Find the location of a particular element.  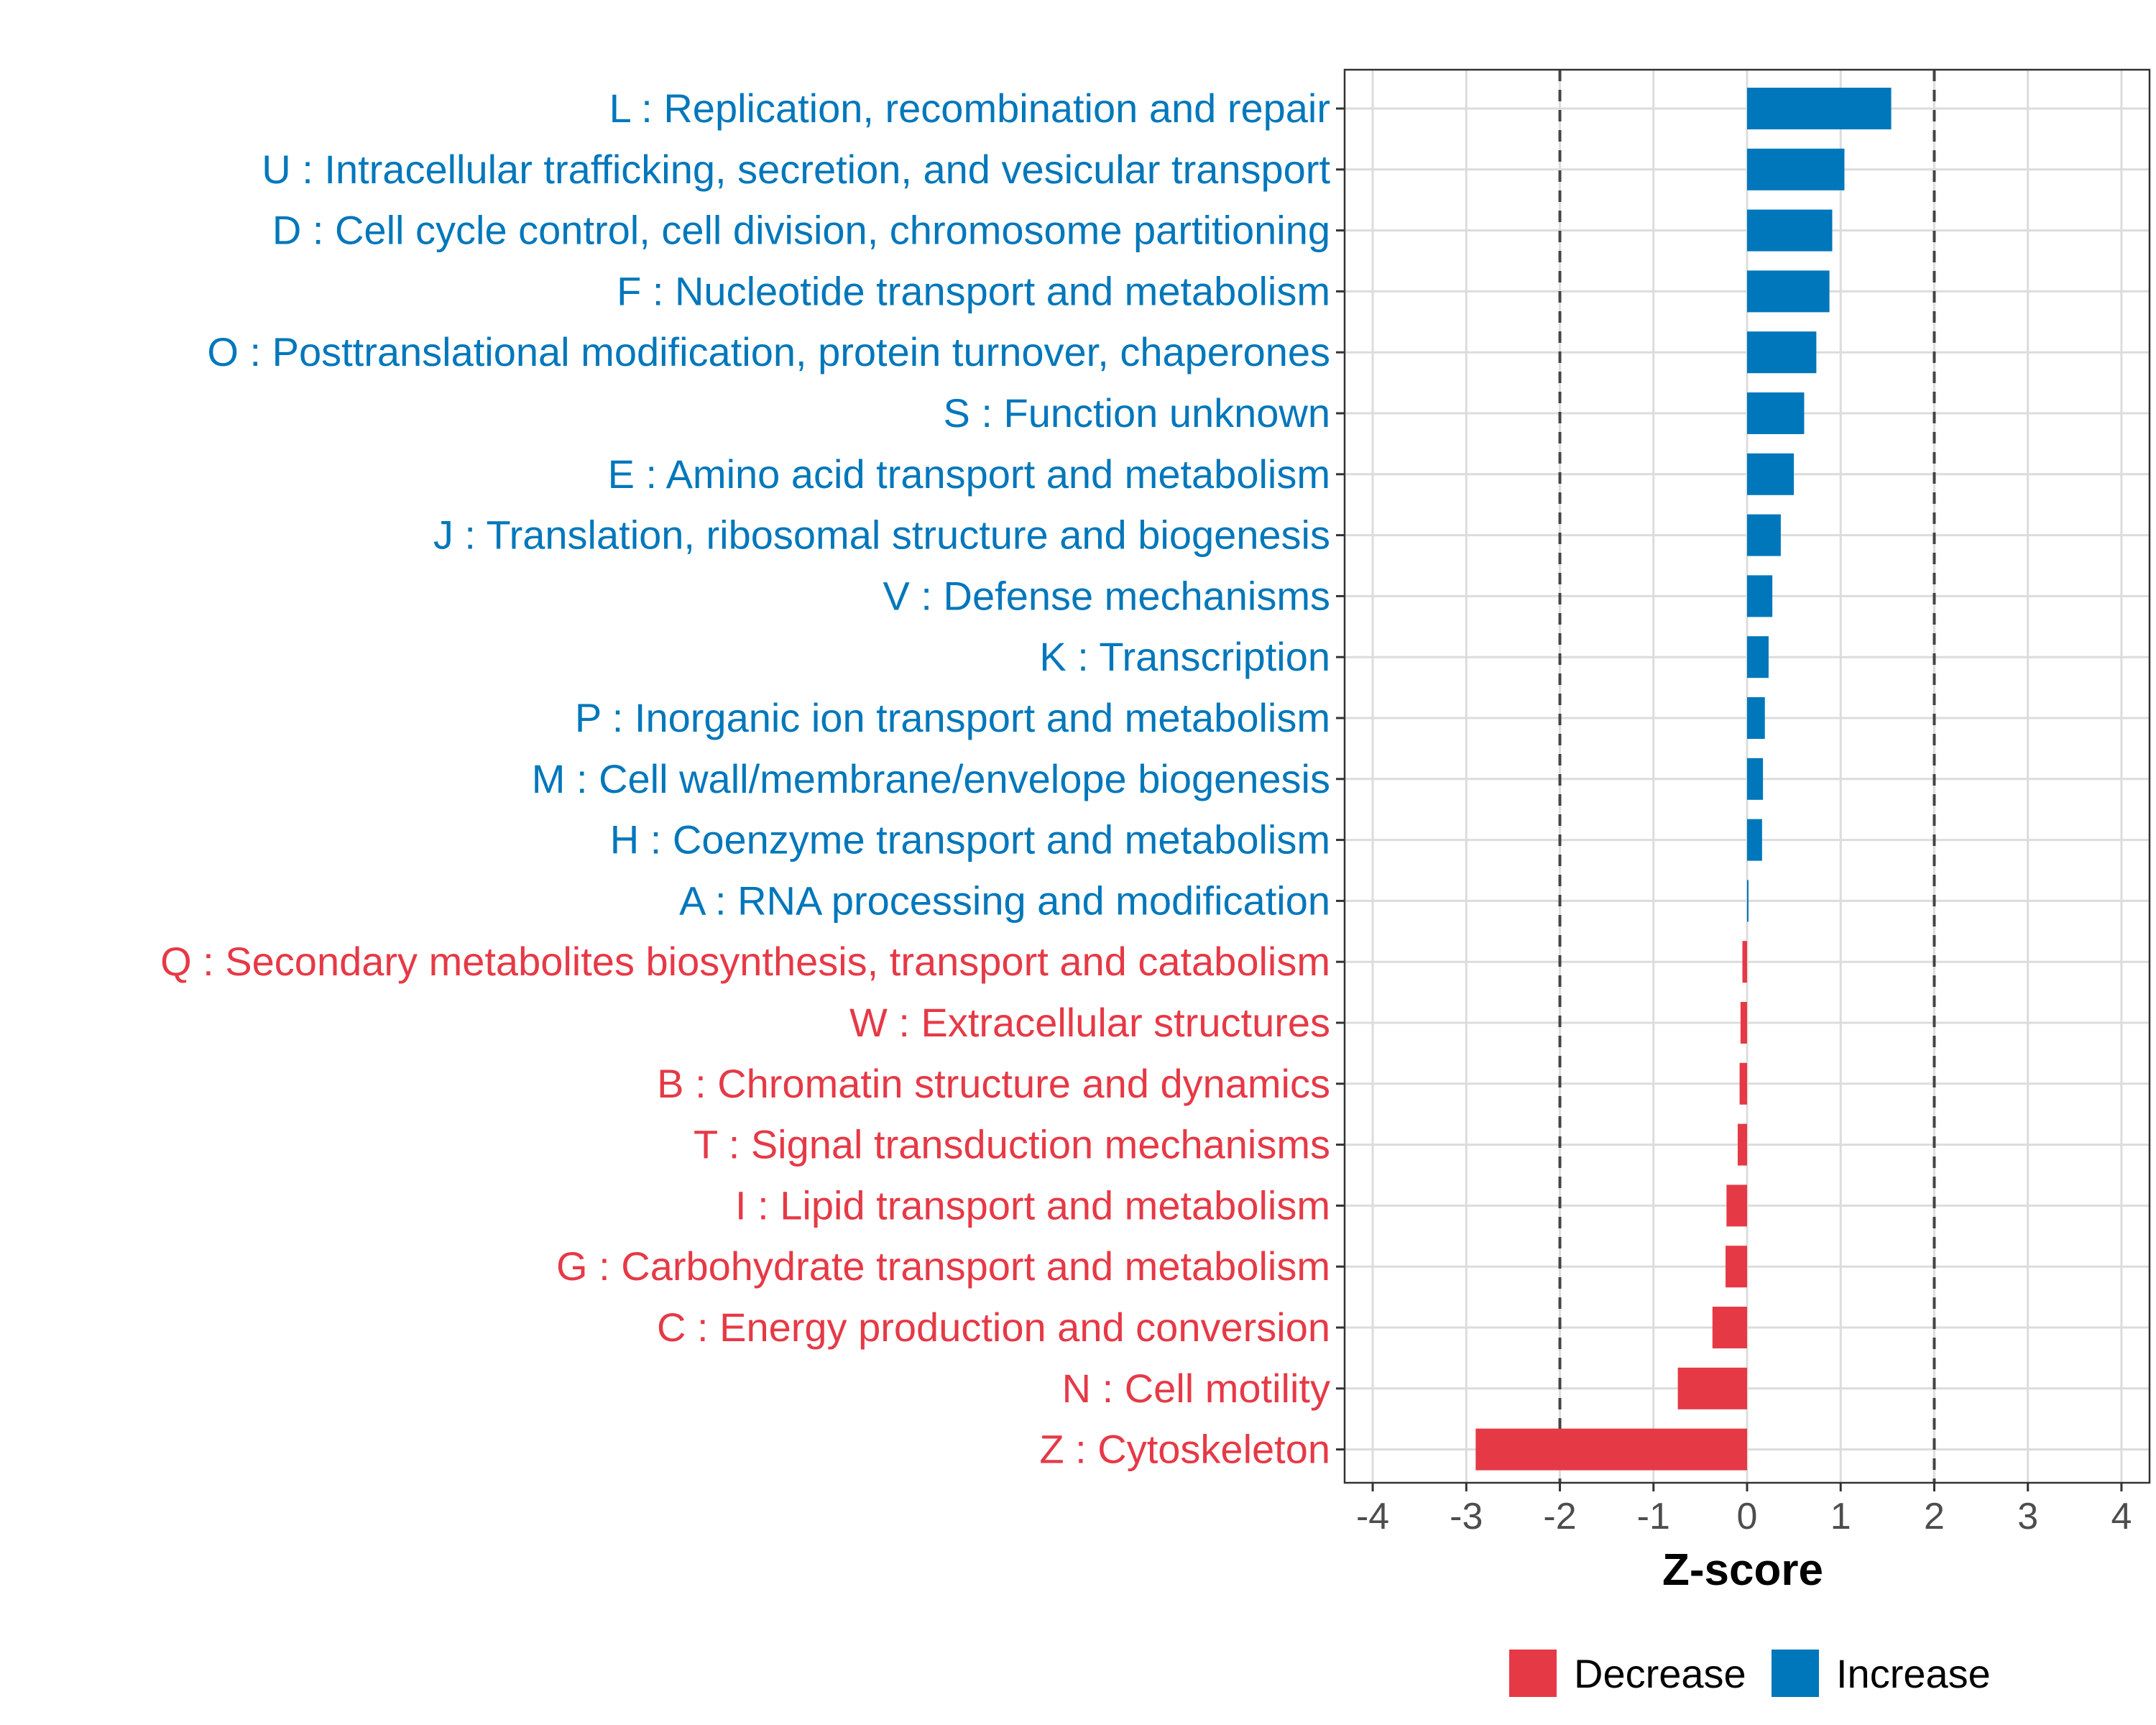

x-tick-label-0: -4 is located at coordinates (1372, 1516).